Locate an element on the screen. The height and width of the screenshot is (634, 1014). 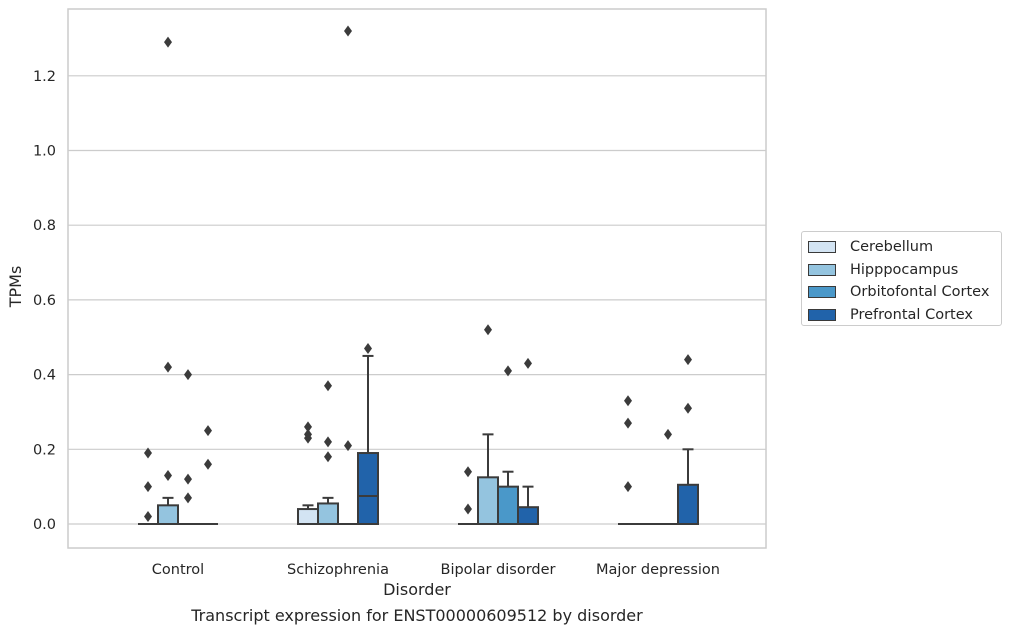
y-tick-label: 0.2 is located at coordinates (44, 450).